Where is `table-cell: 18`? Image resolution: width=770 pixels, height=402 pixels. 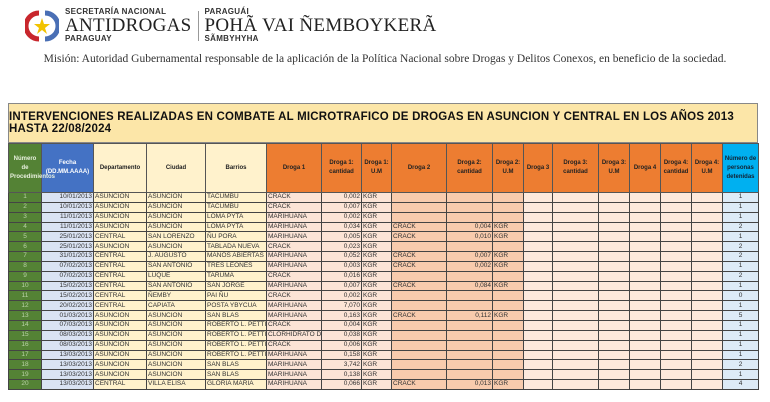
table-cell: 18 is located at coordinates (25, 365).